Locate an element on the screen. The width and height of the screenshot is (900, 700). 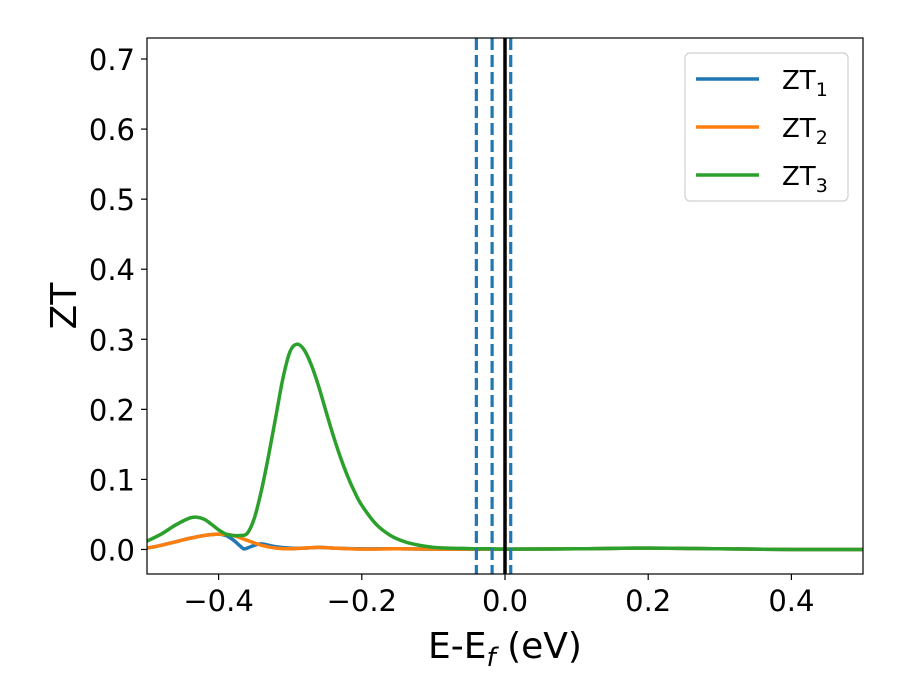
legend-box is located at coordinates (766, 127).